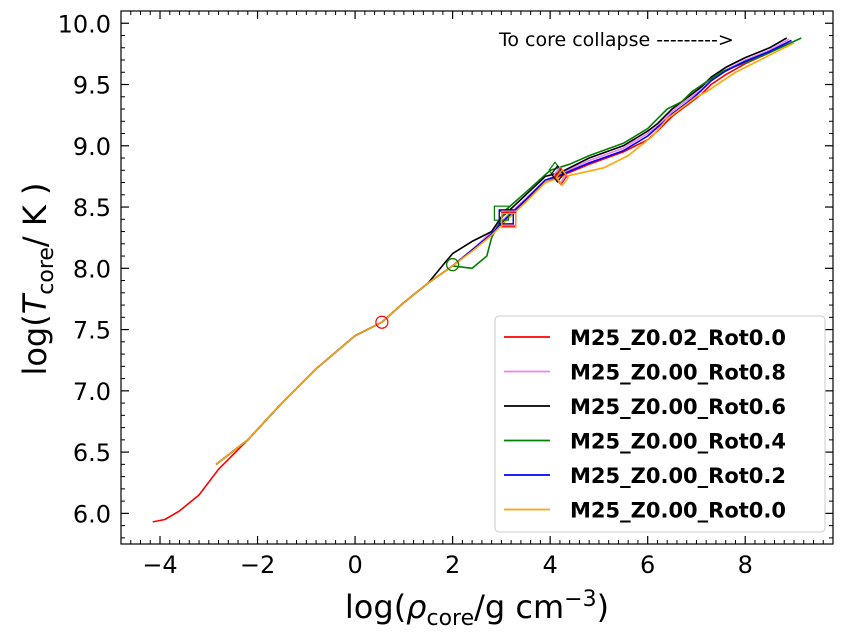 The height and width of the screenshot is (636, 842). What do you see at coordinates (616, 40) in the screenshot?
I see `annotation-core-collapse: To core collapse --------->` at bounding box center [616, 40].